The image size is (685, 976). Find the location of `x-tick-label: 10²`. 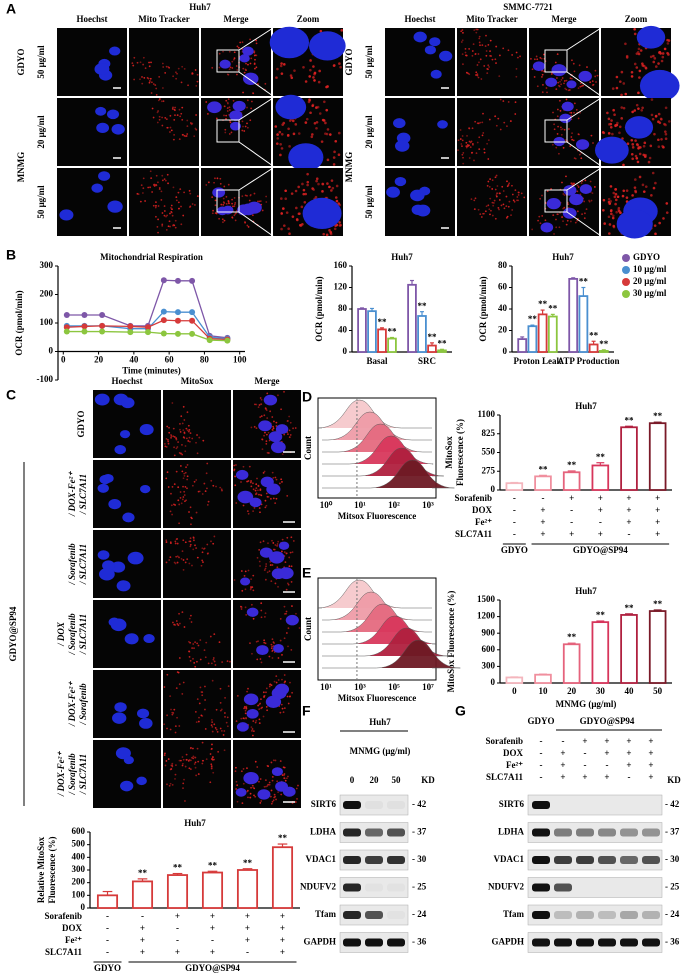

x-tick-label: 10² is located at coordinates (394, 505).